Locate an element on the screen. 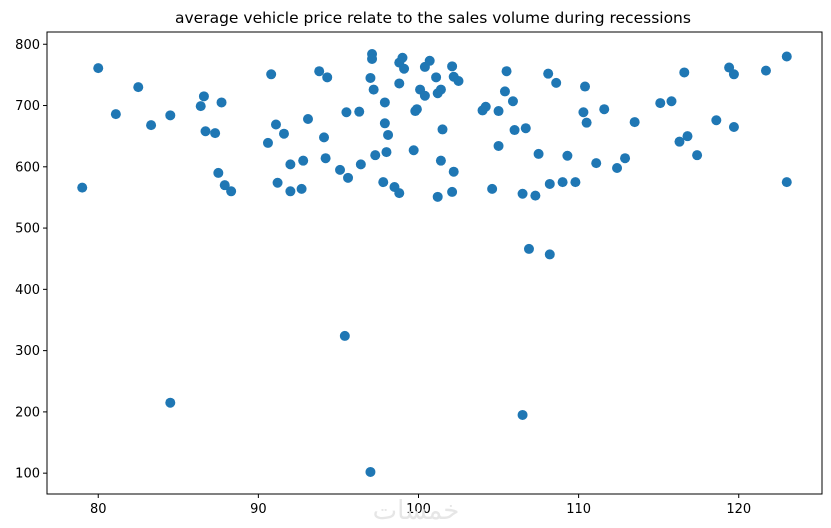  y-tick-label: 800 is located at coordinates (27, 45).